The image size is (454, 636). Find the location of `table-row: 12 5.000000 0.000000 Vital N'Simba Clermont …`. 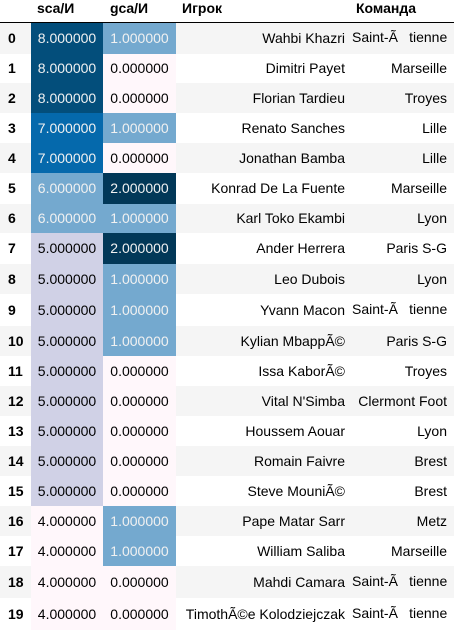

table-row: 12 5.000000 0.000000 Vital N'Simba Clermont … is located at coordinates (227, 400).